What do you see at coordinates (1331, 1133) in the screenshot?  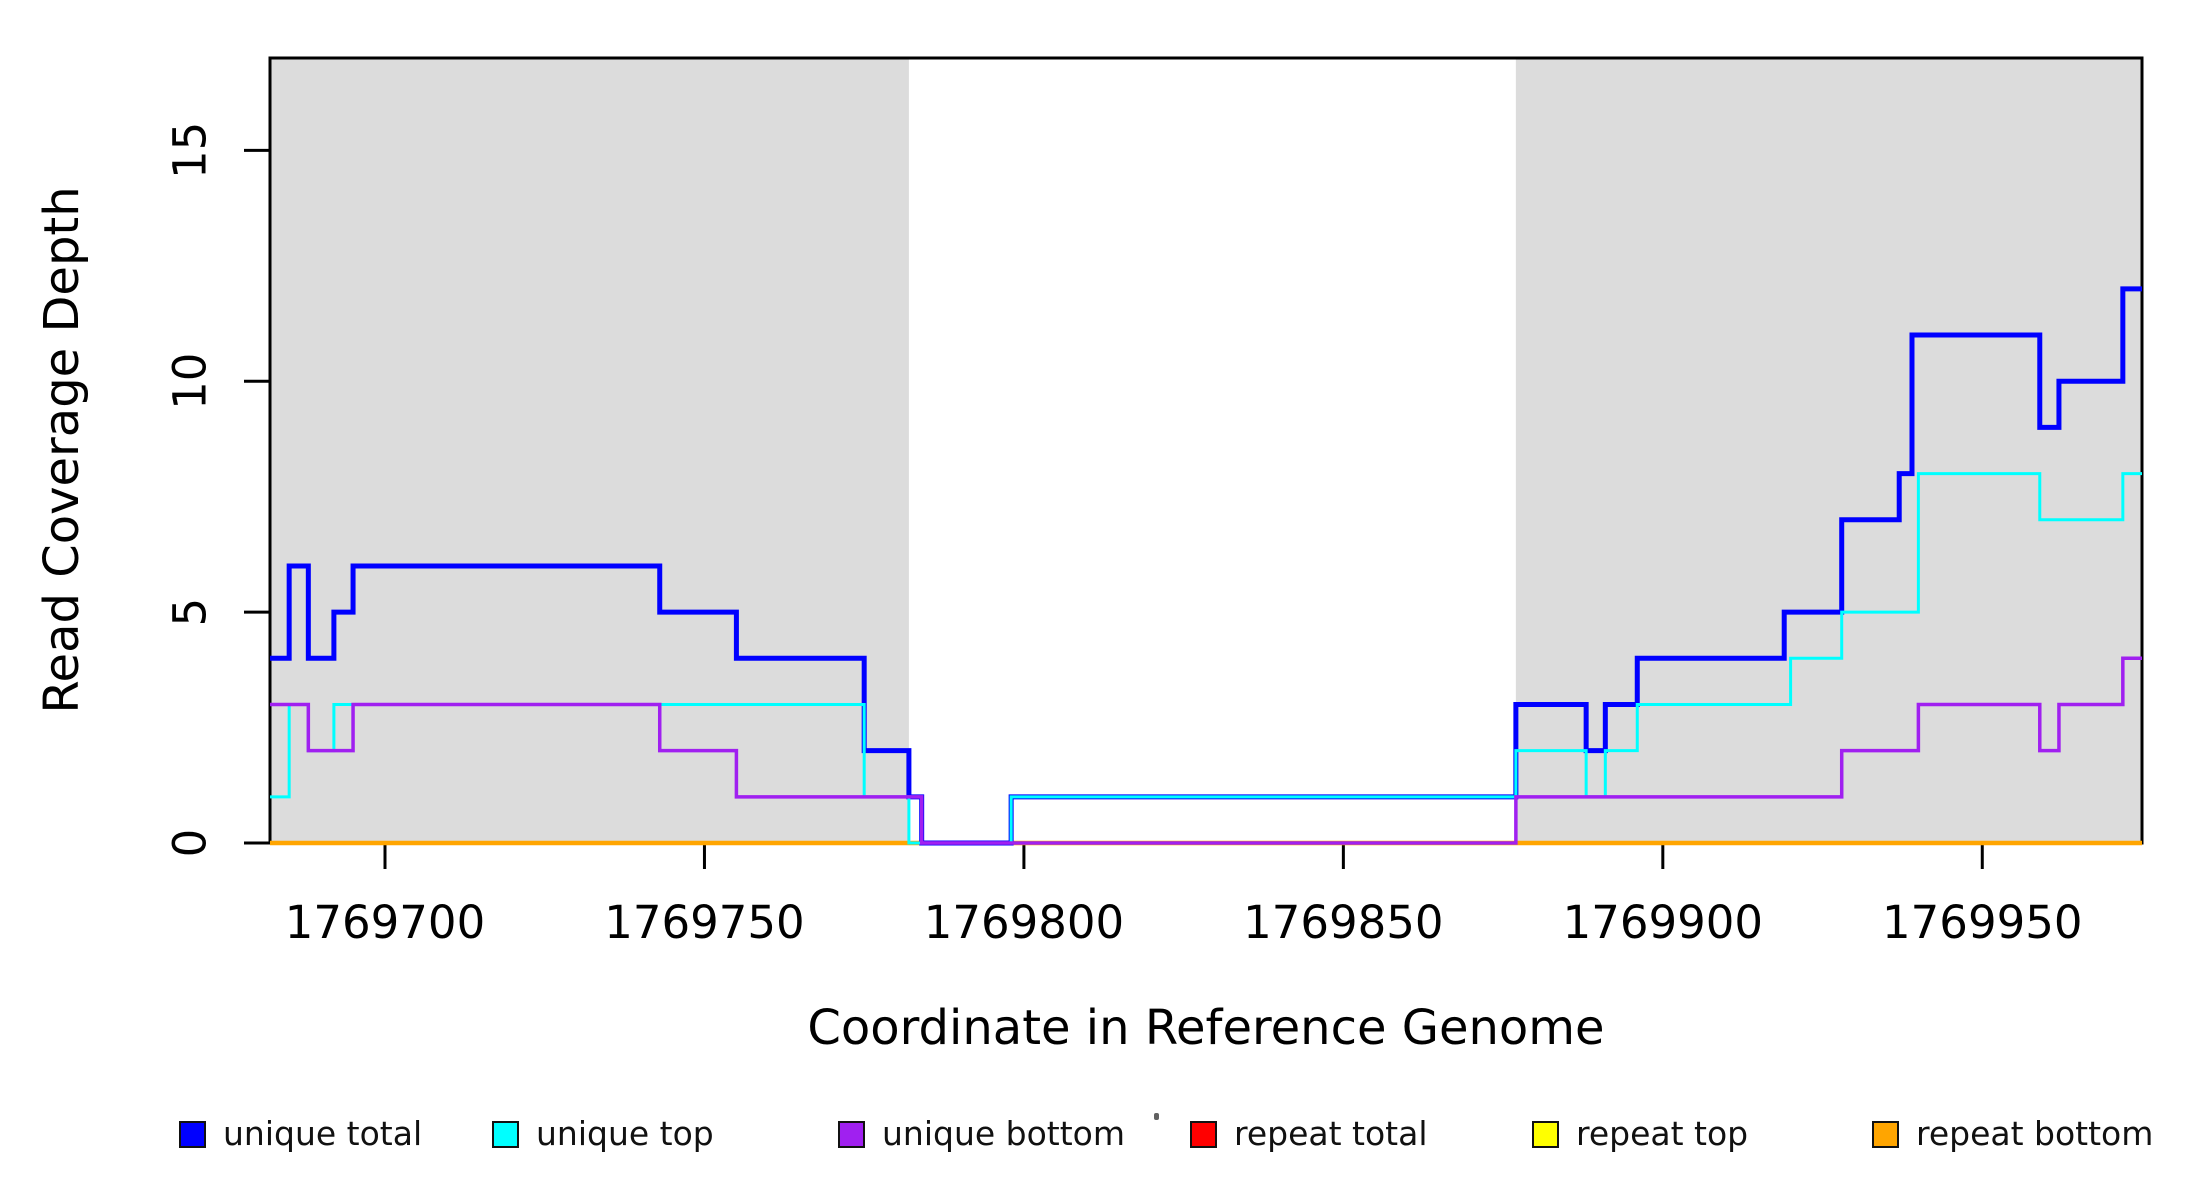 I see `legend-label: repeat total` at bounding box center [1331, 1133].